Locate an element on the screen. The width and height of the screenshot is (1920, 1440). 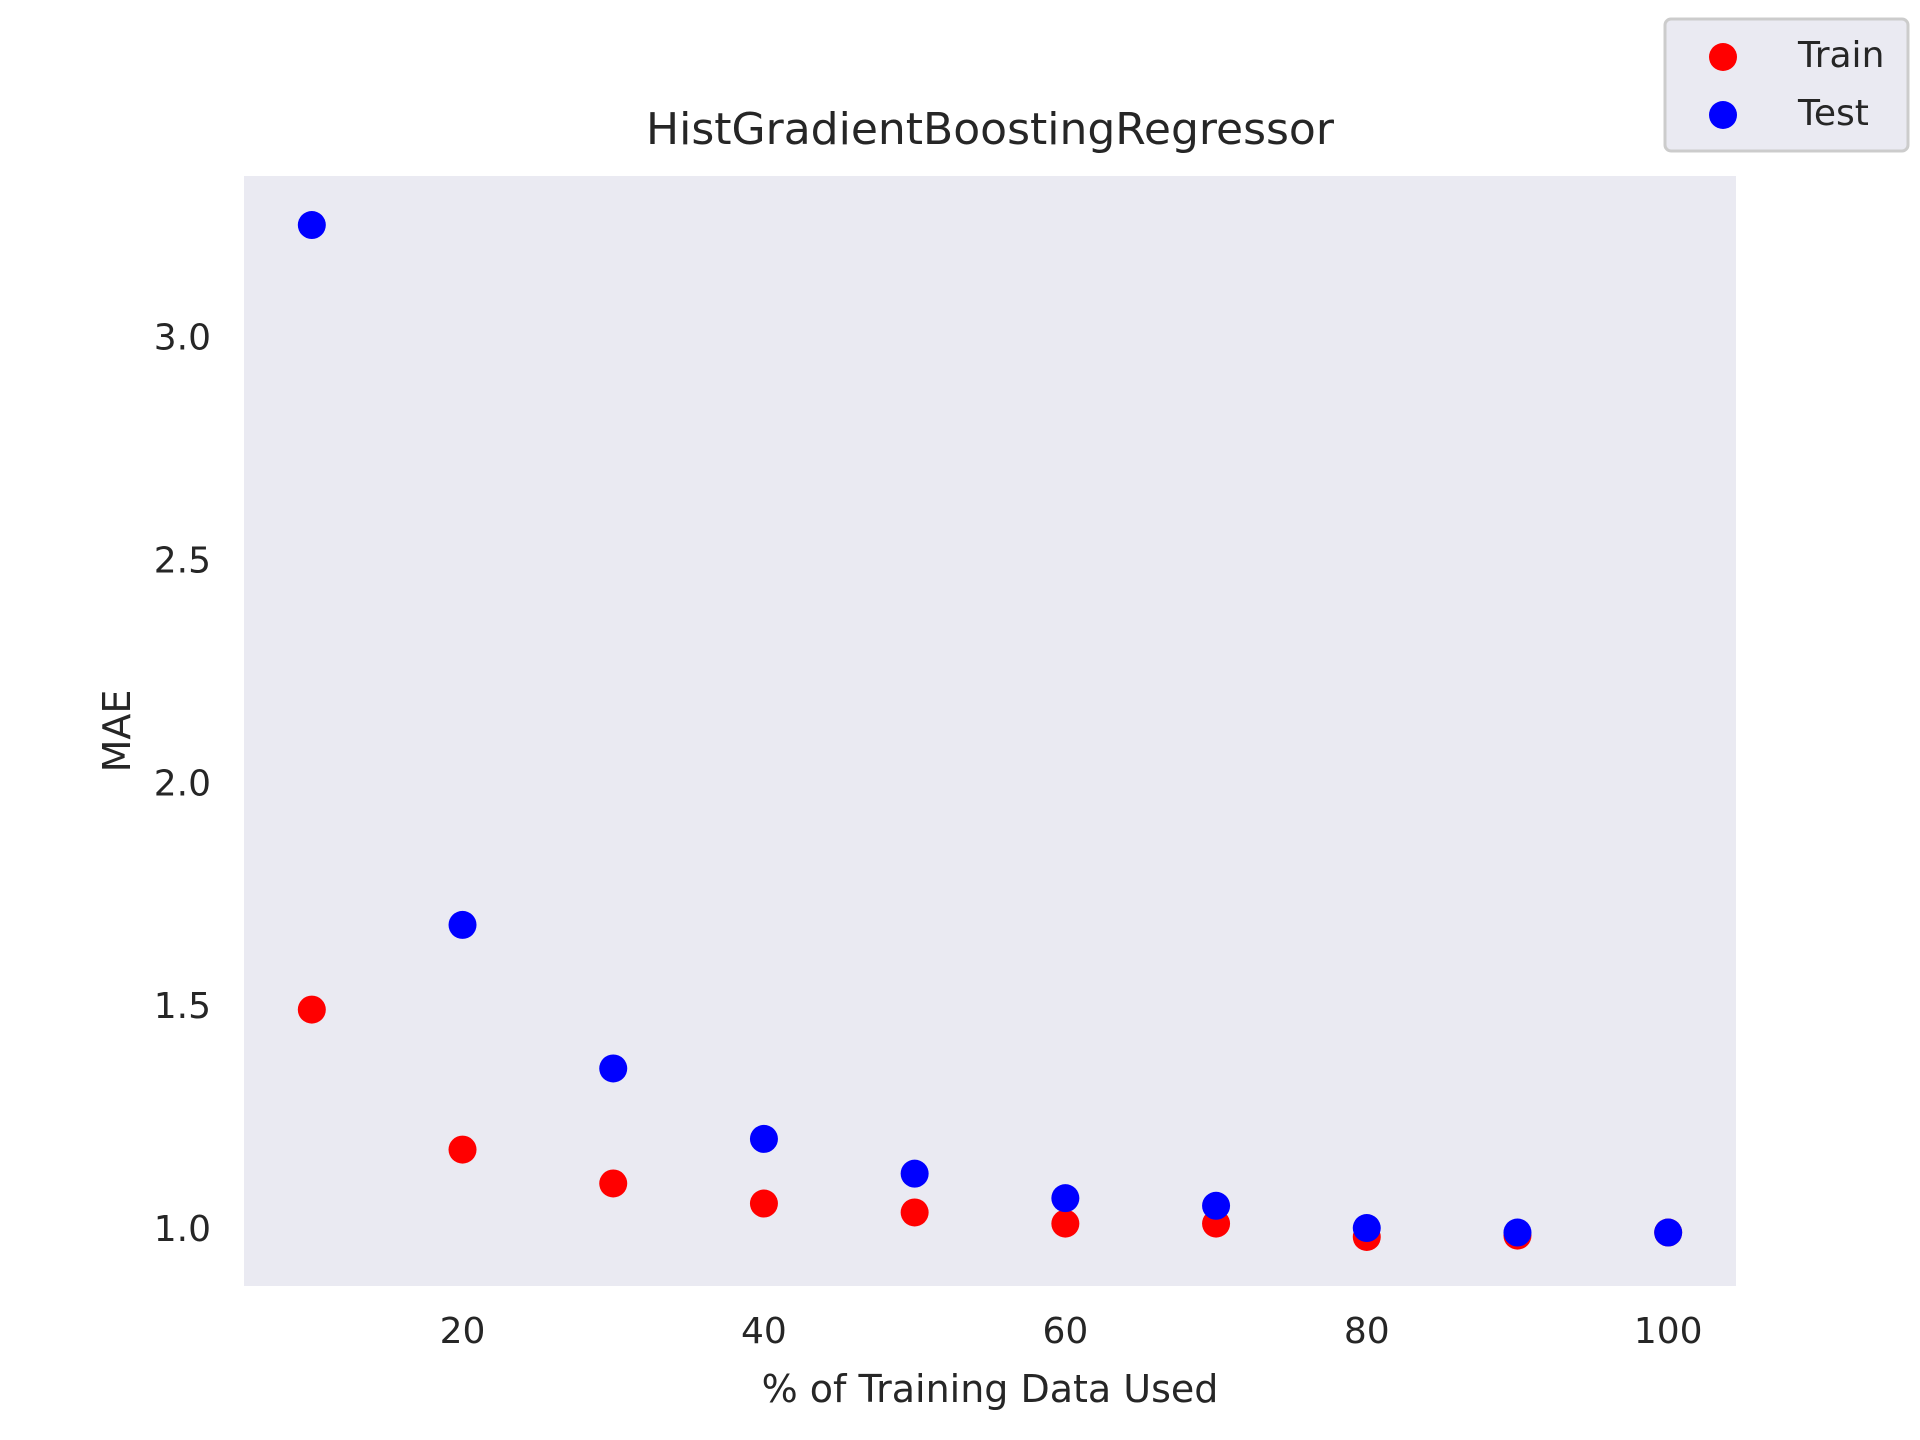
y-tick-labels: 1.0 1.5 2.0 2.5 3.0 is located at coordinates (182, 783).